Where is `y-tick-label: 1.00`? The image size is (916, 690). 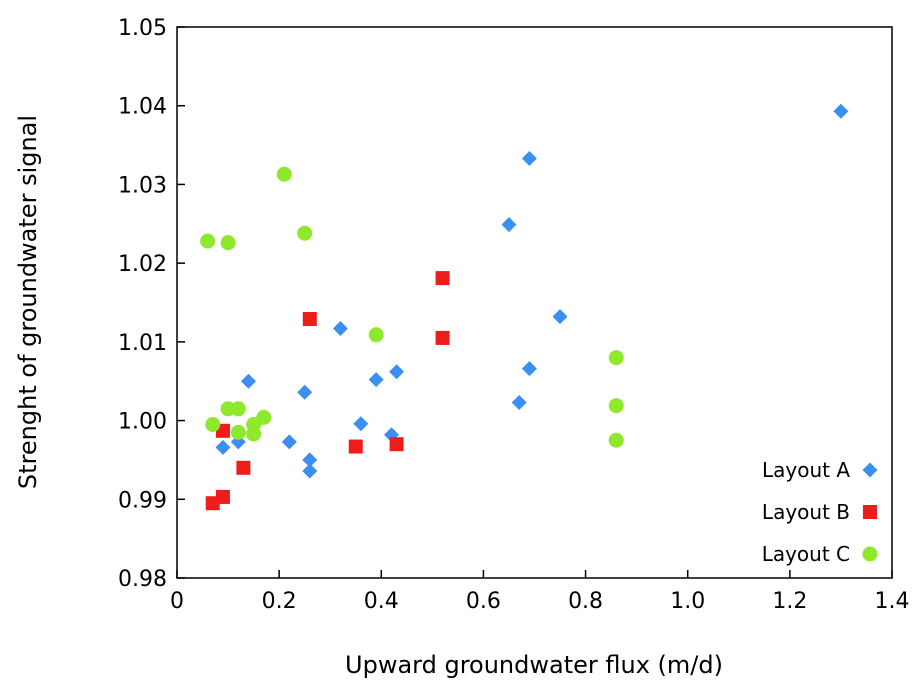
y-tick-label: 1.00 is located at coordinates (142, 422).